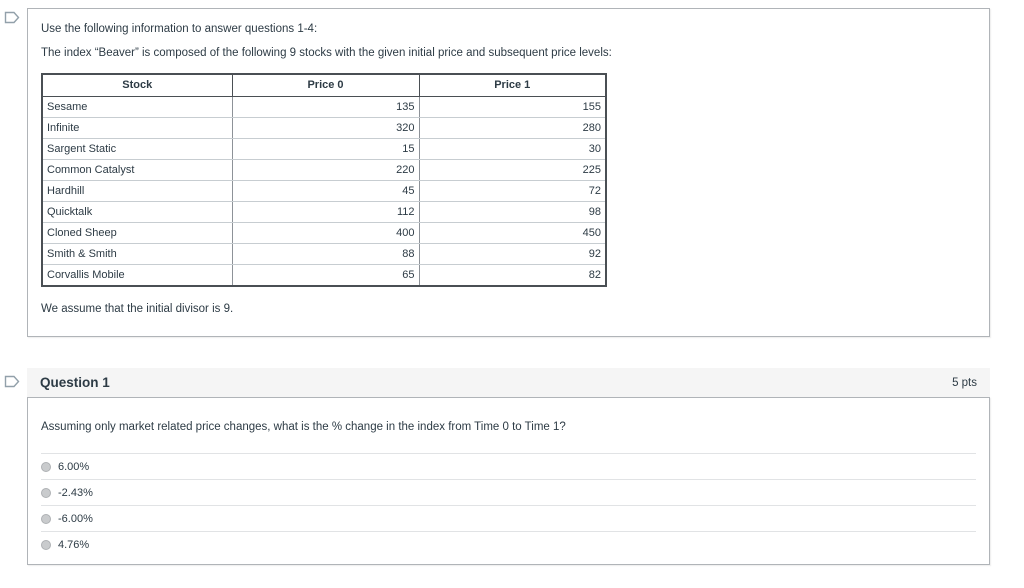  What do you see at coordinates (75, 382) in the screenshot?
I see `question-title: Question 1` at bounding box center [75, 382].